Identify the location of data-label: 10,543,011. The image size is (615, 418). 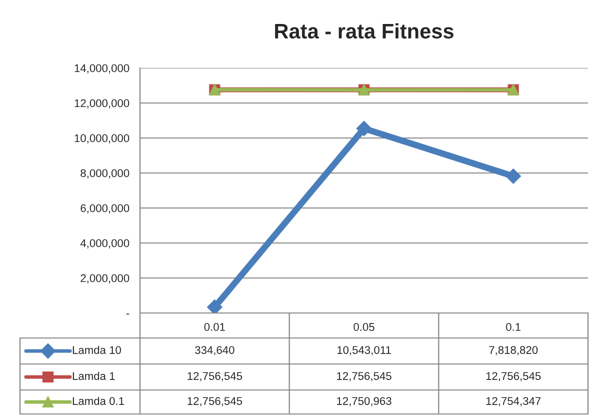
(364, 351).